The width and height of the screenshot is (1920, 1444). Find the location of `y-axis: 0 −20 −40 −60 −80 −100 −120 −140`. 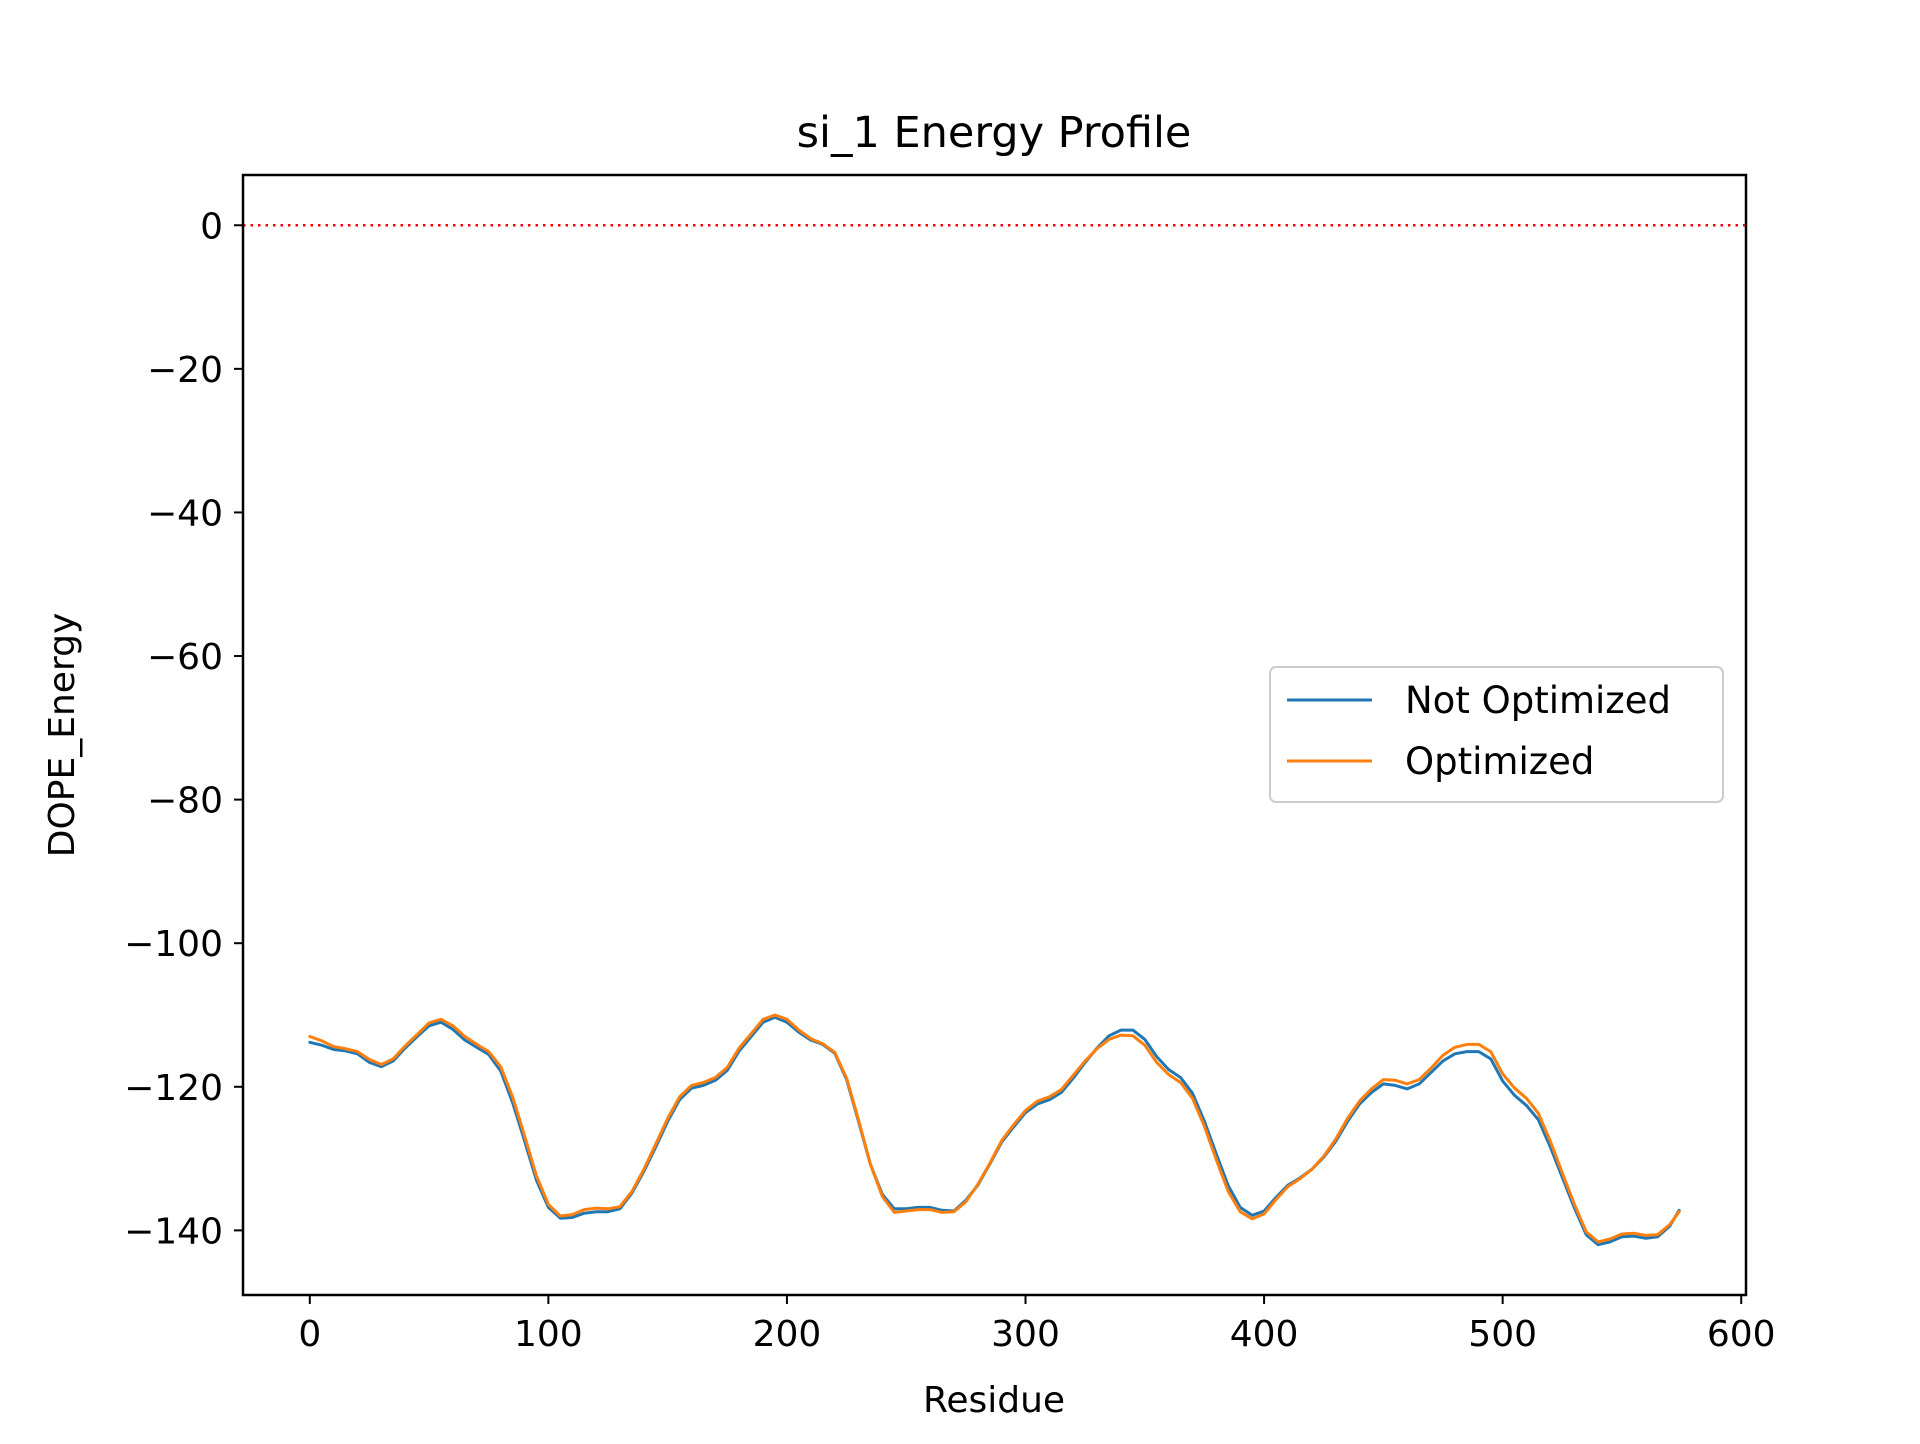

y-axis: 0 −20 −40 −60 −80 −100 −120 −140 is located at coordinates (183, 729).